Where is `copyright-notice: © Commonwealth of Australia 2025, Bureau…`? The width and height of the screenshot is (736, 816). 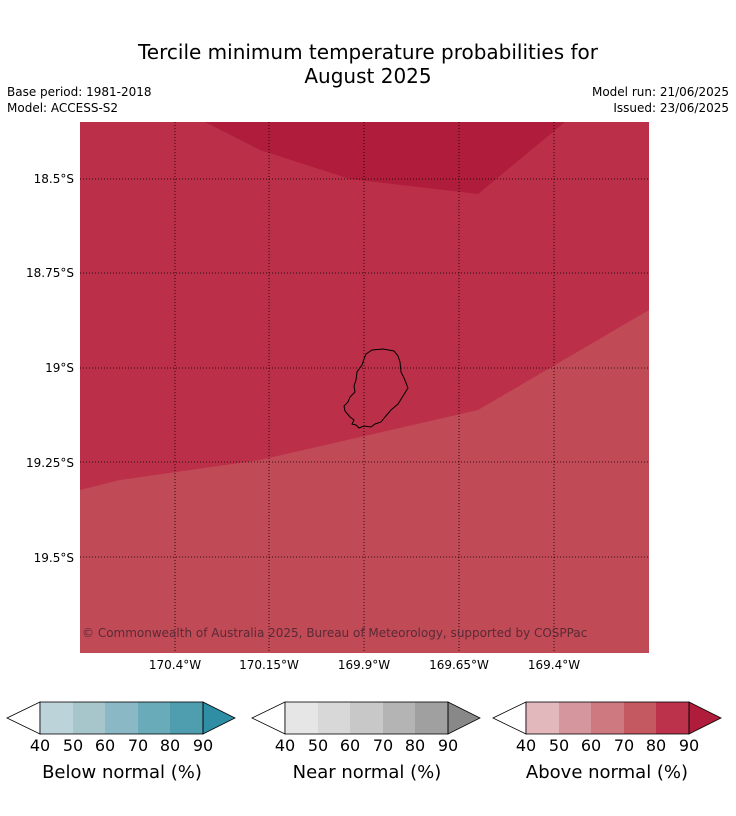
copyright-notice: © Commonwealth of Australia 2025, Bureau… is located at coordinates (335, 633).